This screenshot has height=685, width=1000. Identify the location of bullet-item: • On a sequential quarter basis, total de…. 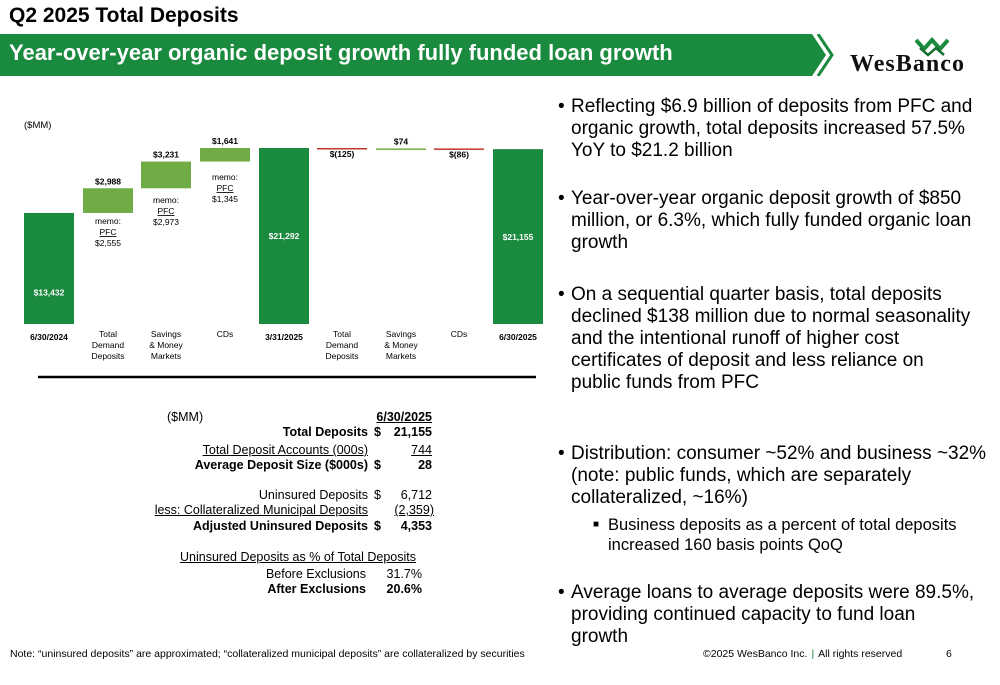
(764, 338).